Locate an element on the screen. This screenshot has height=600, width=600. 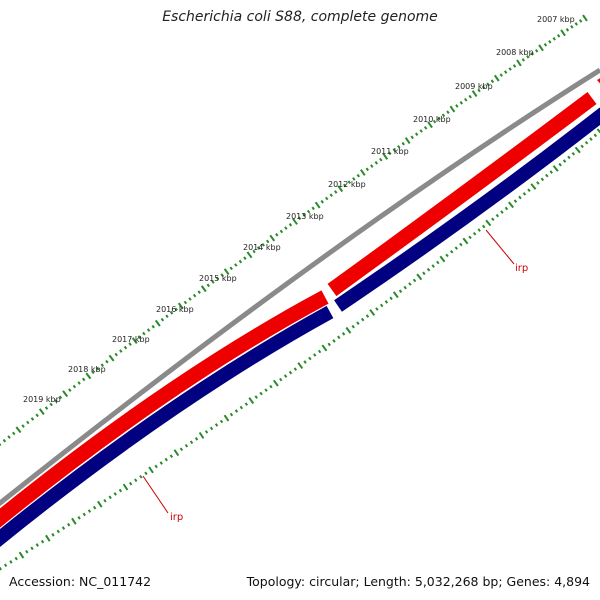
ruler-label: 2008 kbp is located at coordinates (515, 52).